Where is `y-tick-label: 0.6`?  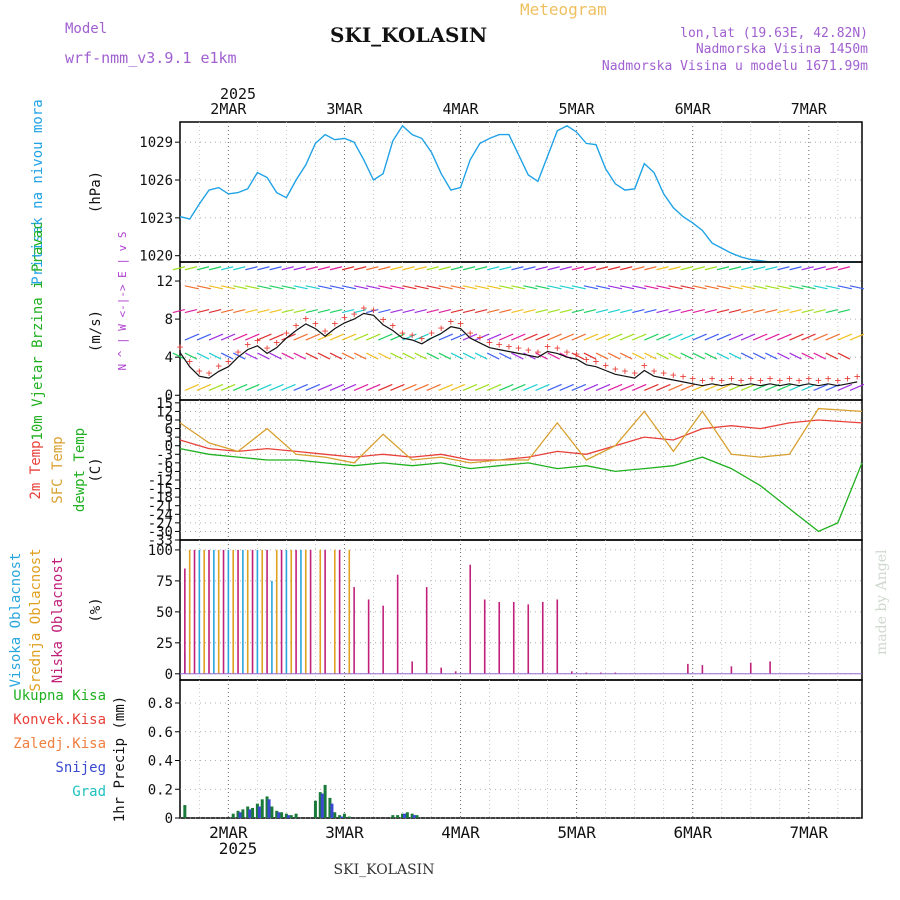
y-tick-label: 0.6 is located at coordinates (160, 733).